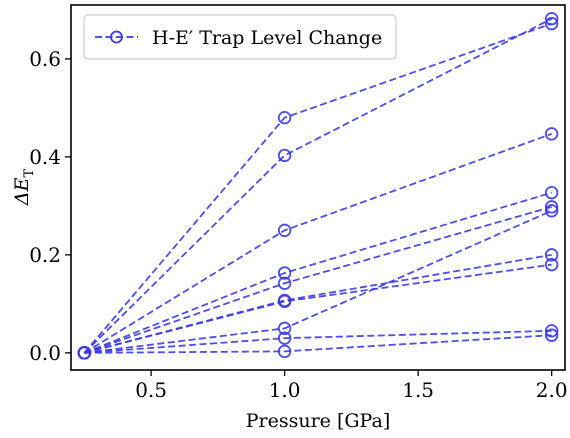 The width and height of the screenshot is (570, 438). I want to click on y-tick-label: 0.4, so click(45, 157).